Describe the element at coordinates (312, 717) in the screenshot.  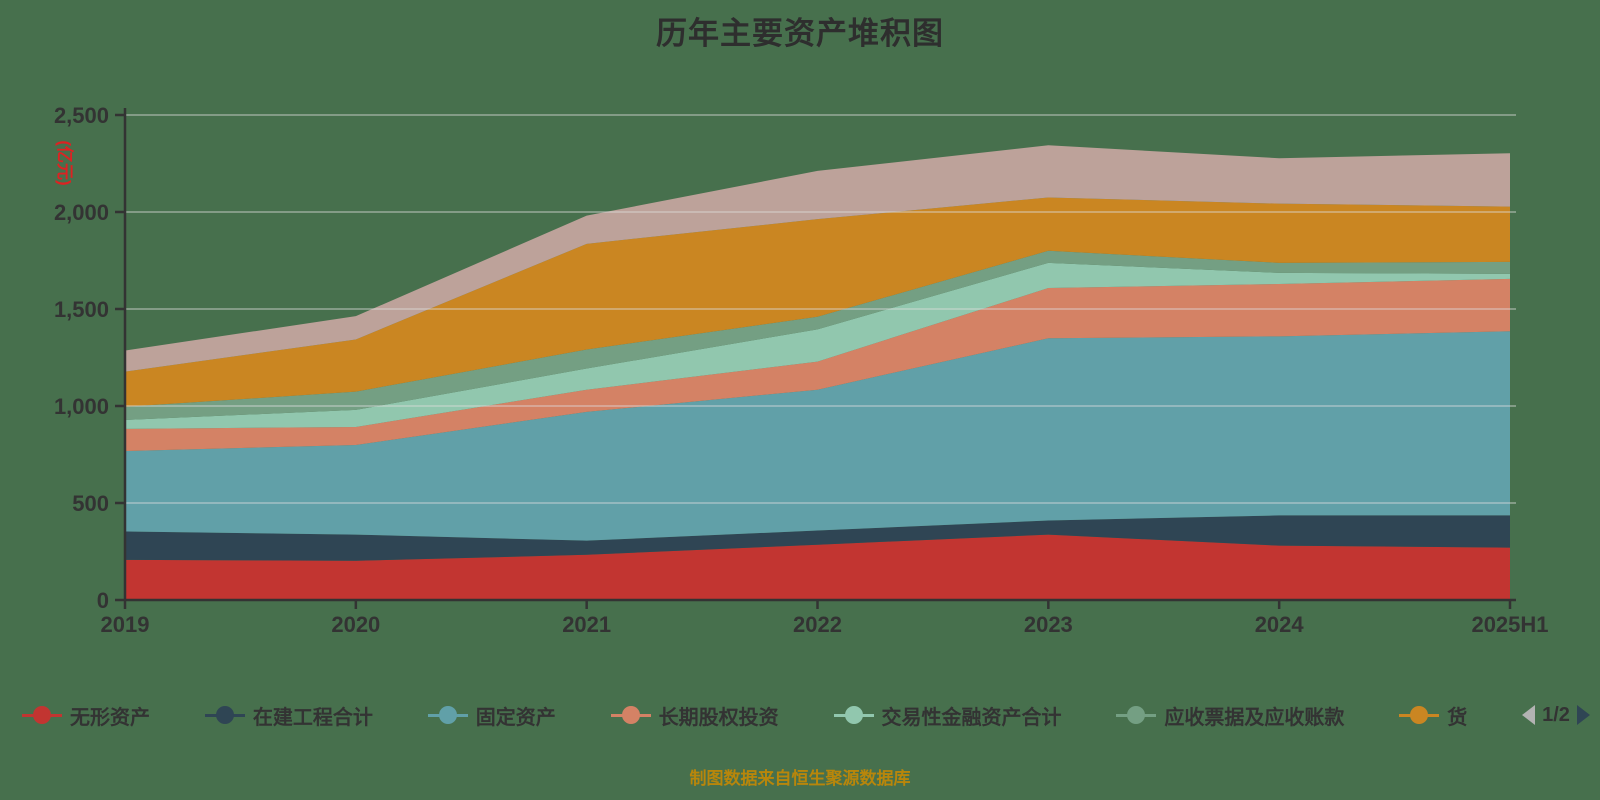
I see `legend-item-label: 在建工程合计` at that location.